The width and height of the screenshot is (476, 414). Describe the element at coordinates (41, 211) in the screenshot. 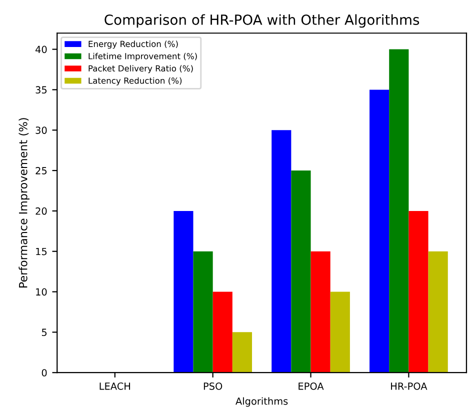

I see `y-tick-label: 20` at that location.